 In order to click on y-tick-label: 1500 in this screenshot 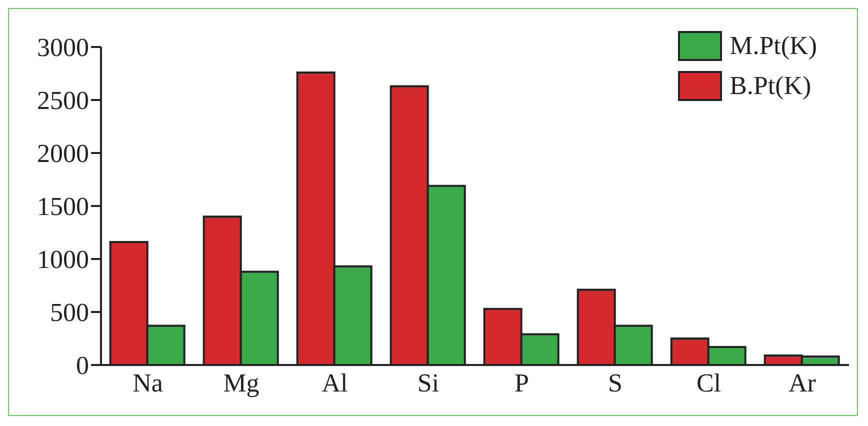, I will do `click(63, 207)`.